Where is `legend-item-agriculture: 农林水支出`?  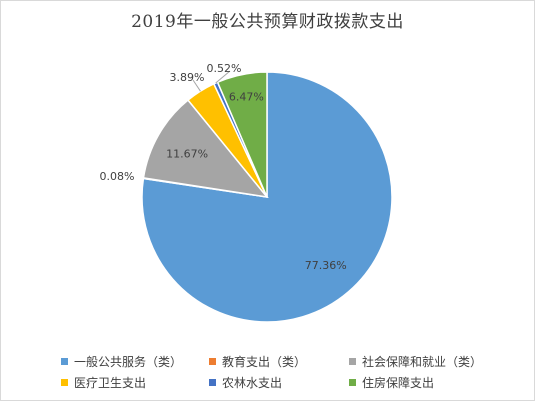 legend-item-agriculture: 农林水支出 is located at coordinates (279, 382).